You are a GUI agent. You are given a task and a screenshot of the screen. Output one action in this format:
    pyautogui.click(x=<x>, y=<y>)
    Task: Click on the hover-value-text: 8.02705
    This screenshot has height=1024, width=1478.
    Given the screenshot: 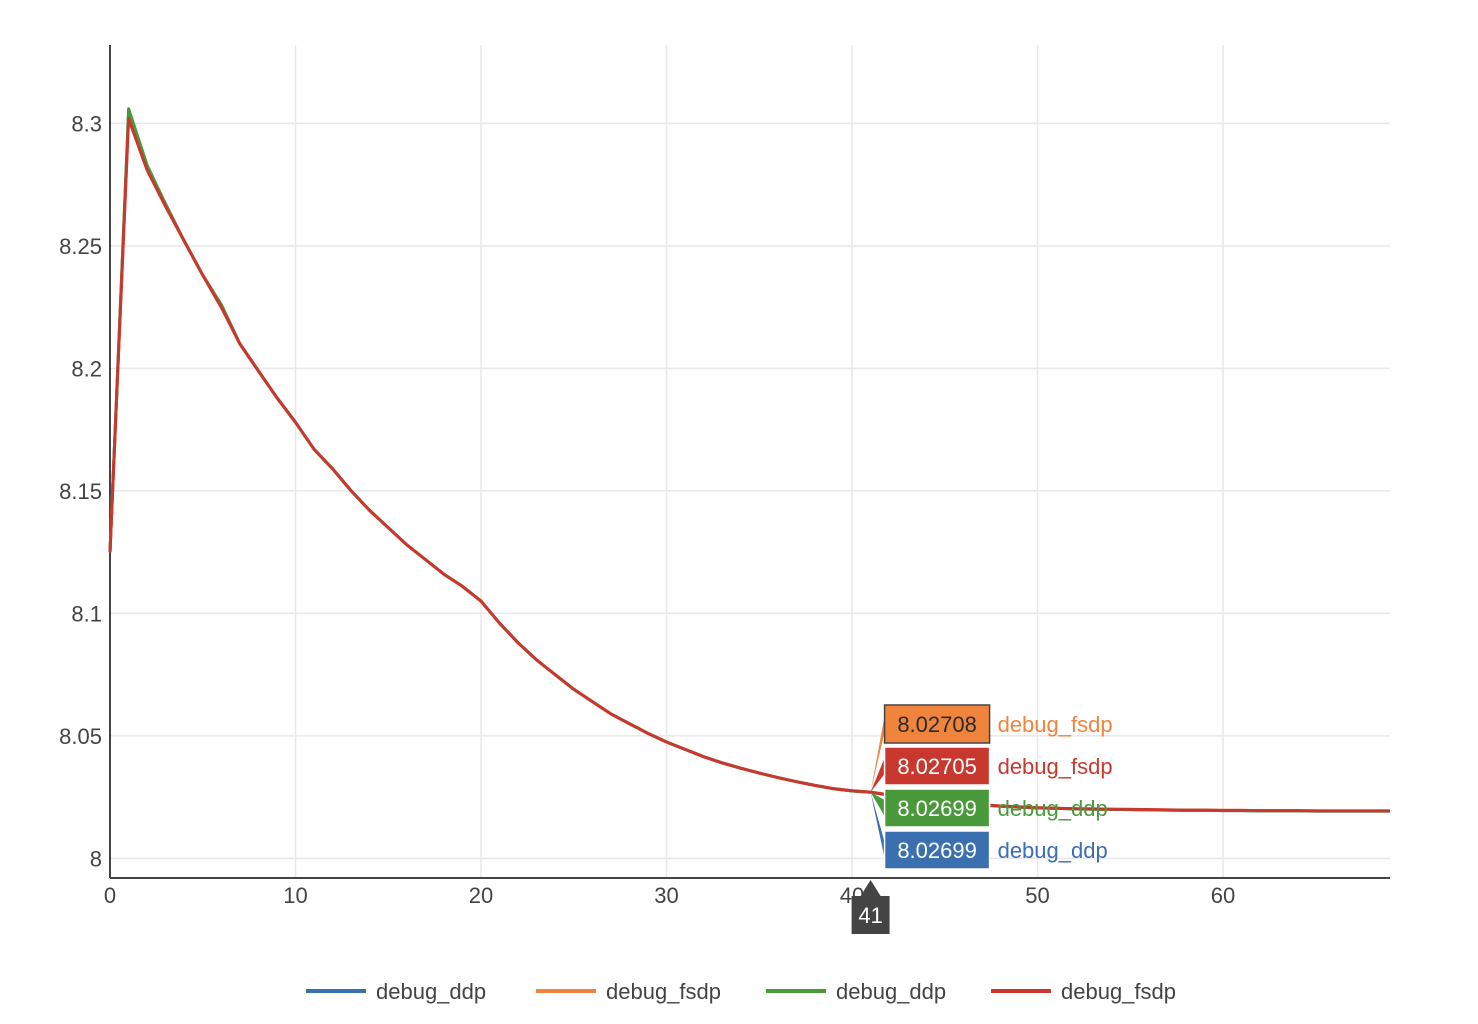 What is the action you would take?
    pyautogui.click(x=937, y=766)
    